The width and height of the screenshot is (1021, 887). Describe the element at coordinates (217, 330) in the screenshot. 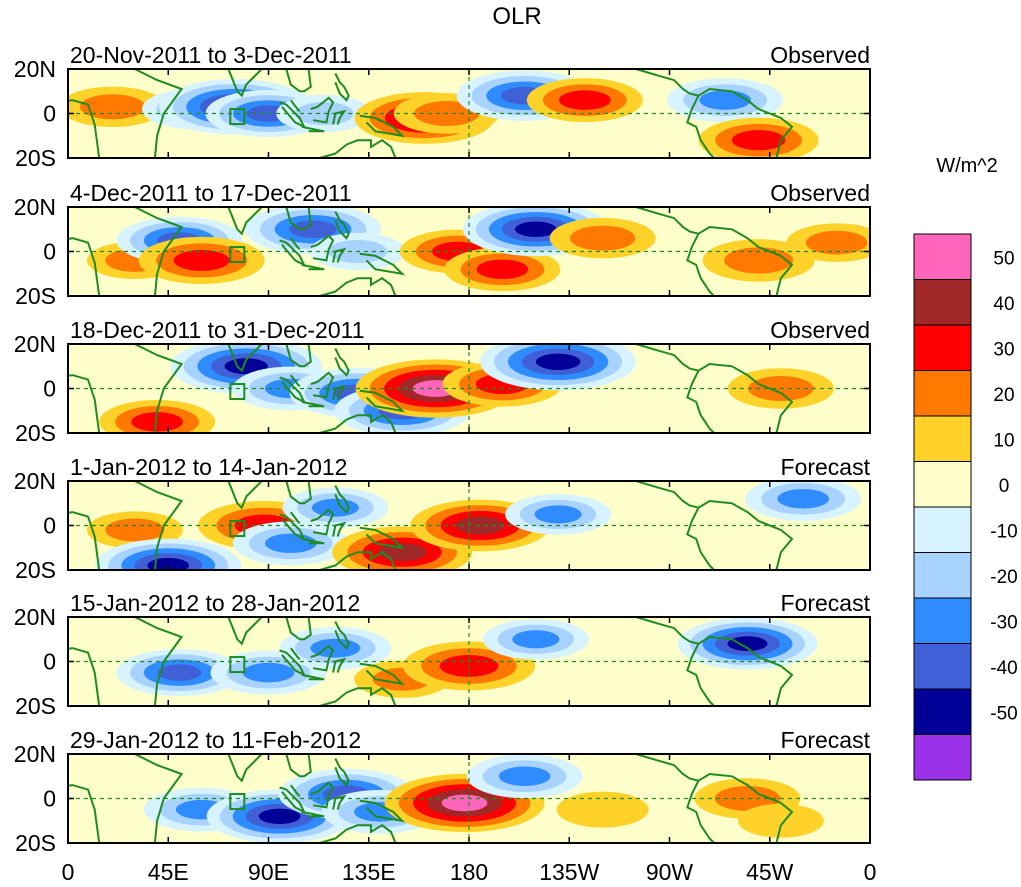

I see `panel-date-range: 18-Dec-2011 to 31-Dec-2011` at that location.